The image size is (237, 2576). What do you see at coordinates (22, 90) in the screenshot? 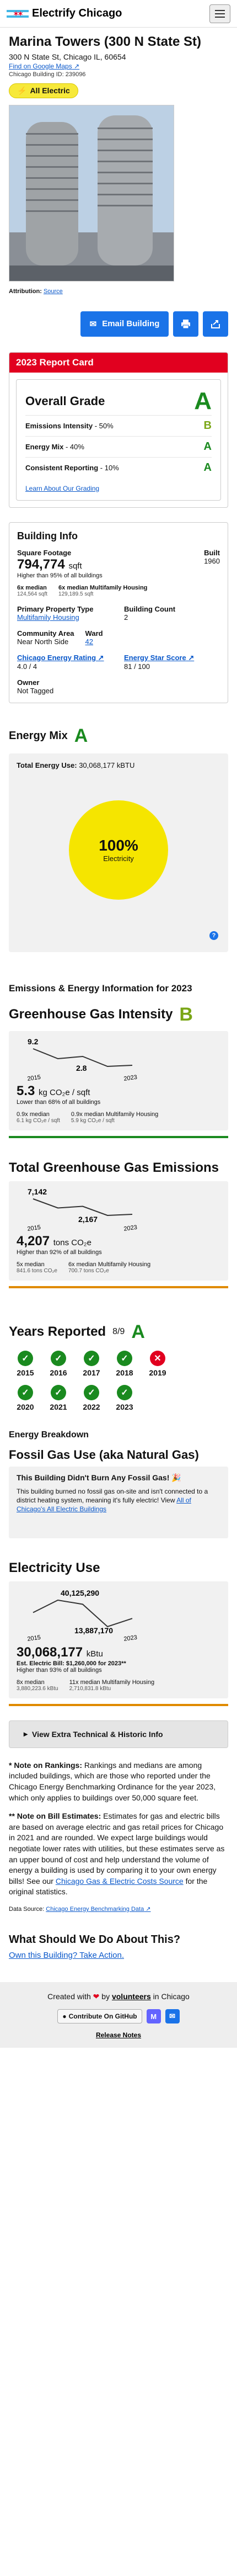
I see `lightning-icon: ⚡` at bounding box center [22, 90].